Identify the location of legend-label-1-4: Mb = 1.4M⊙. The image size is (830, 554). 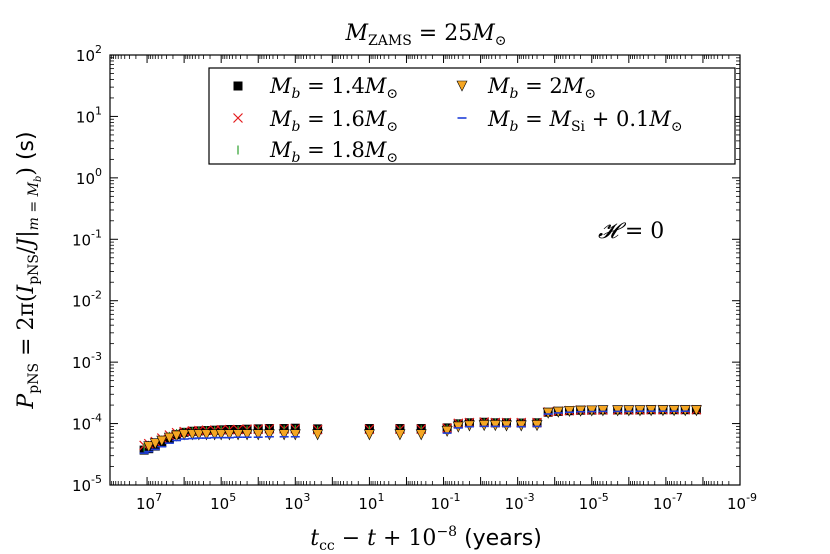
(333, 88).